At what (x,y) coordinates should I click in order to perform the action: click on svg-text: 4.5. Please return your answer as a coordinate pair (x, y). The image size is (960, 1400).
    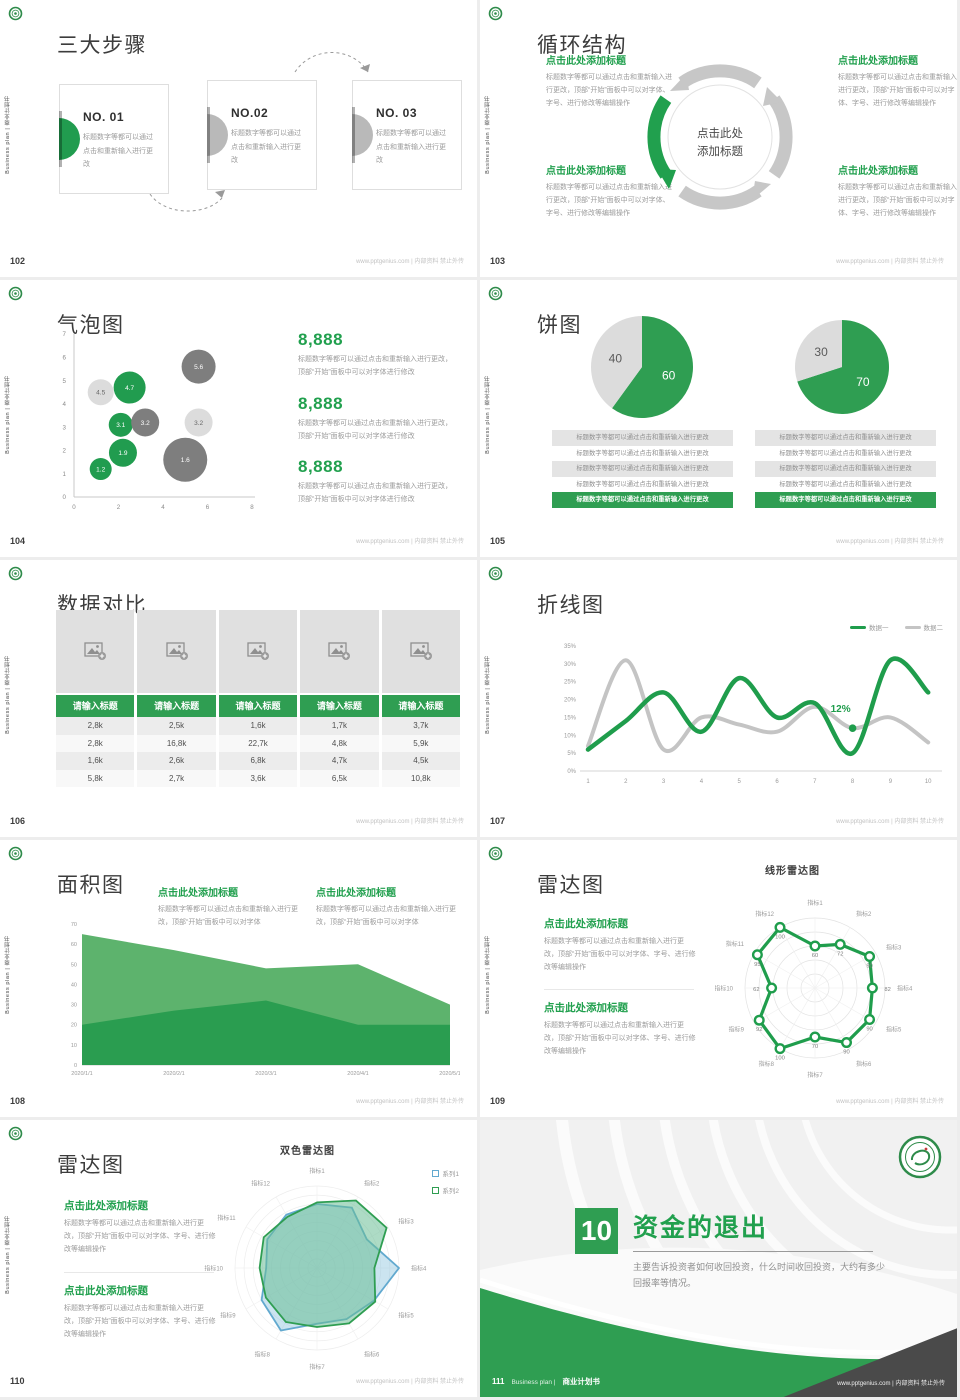
    Looking at the image, I should click on (100, 393).